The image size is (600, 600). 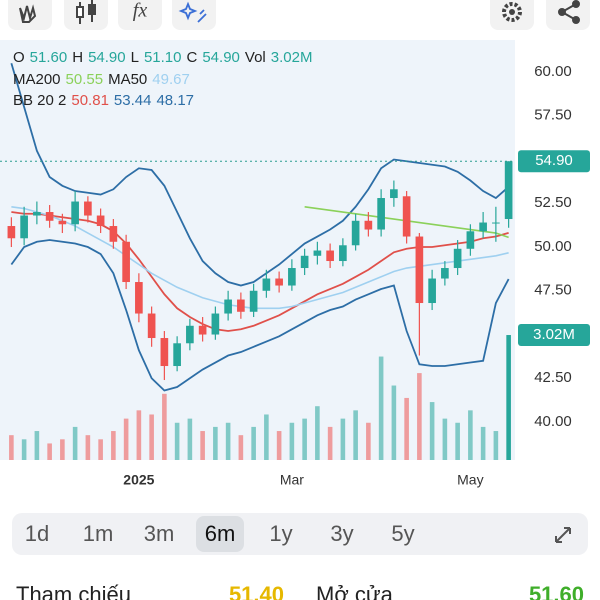 I want to click on legend-key: H, so click(x=77, y=57).